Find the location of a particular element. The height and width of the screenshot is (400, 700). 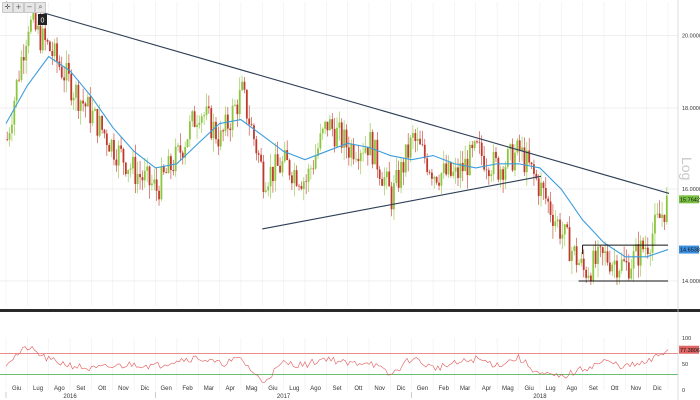

log-scale-watermark: Log is located at coordinates (687, 168).